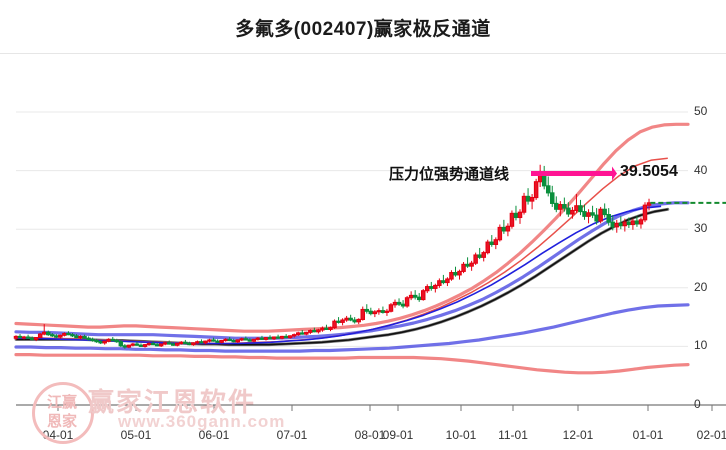 This screenshot has height=450, width=726. What do you see at coordinates (648, 435) in the screenshot?
I see `x-axis-tick-label: 01-01` at bounding box center [648, 435].